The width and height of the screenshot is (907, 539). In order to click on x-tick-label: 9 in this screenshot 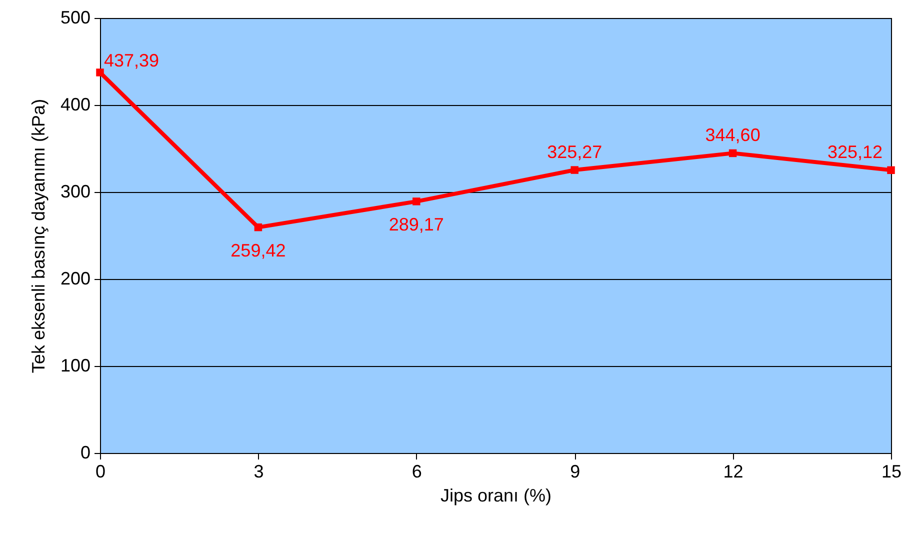, I will do `click(575, 472)`.